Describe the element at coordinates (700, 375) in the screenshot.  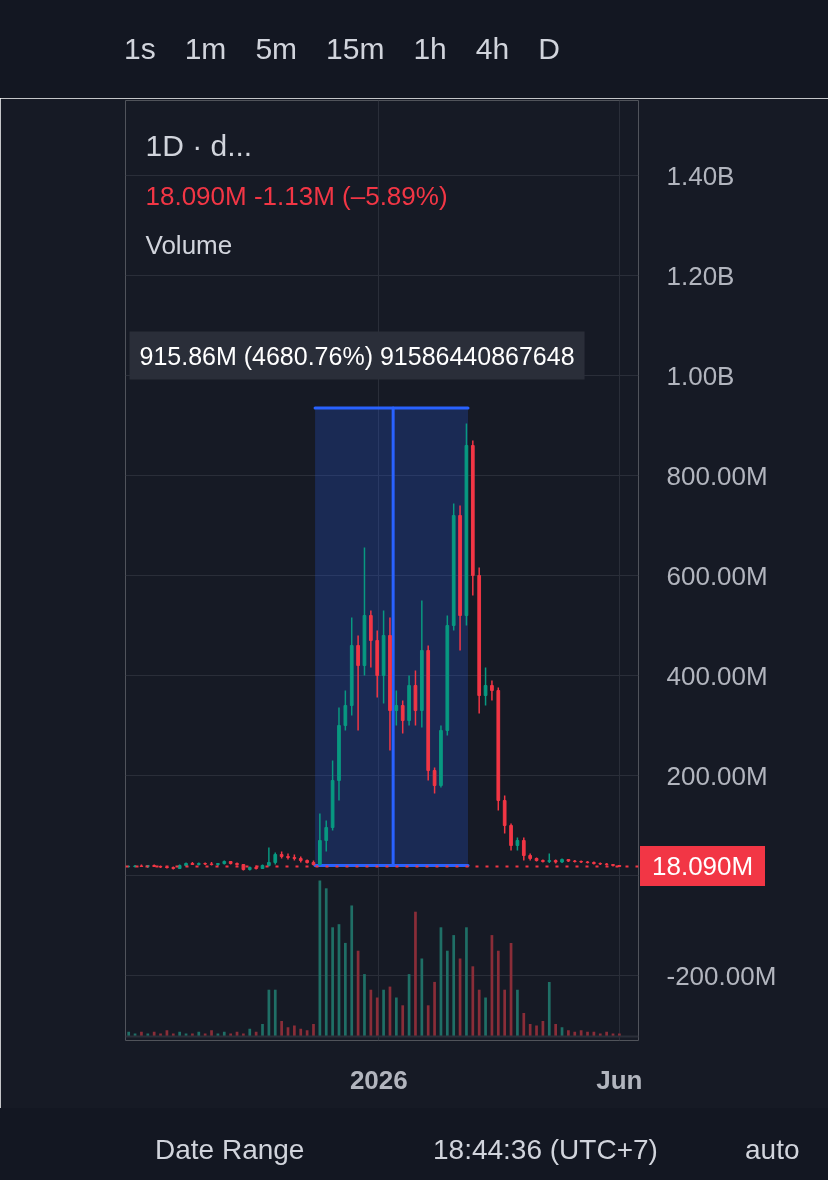
I see `y-tick-label: 1.00B` at that location.